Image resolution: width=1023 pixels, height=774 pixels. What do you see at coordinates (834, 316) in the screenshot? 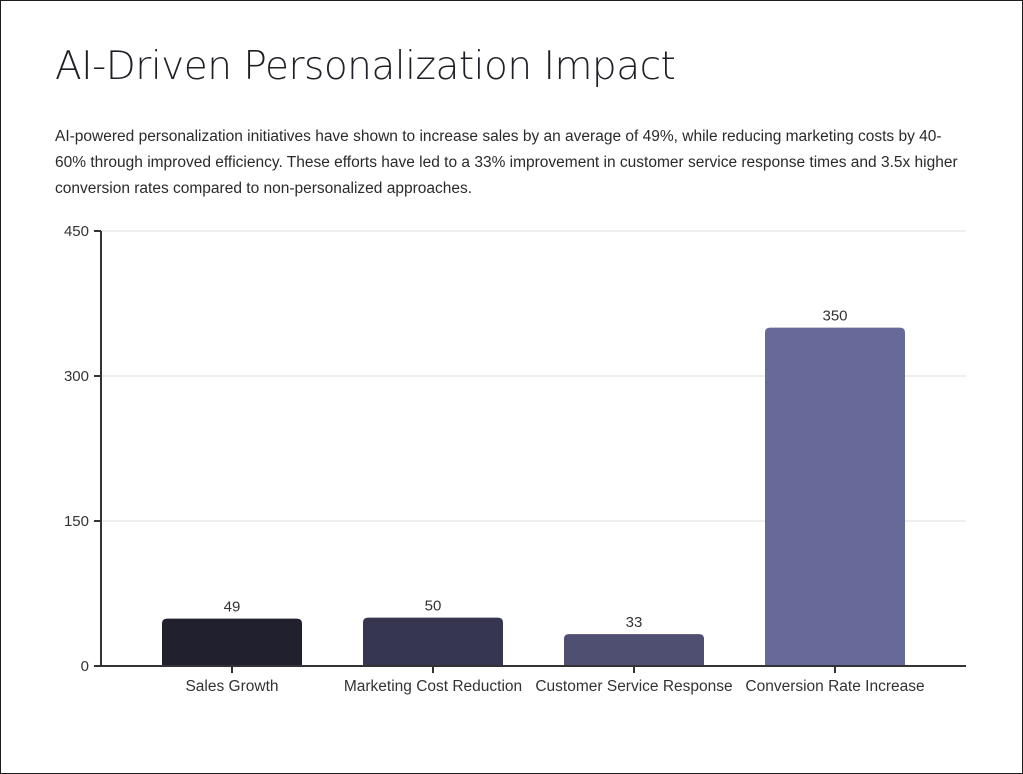
I see `data-label: 350` at bounding box center [834, 316].